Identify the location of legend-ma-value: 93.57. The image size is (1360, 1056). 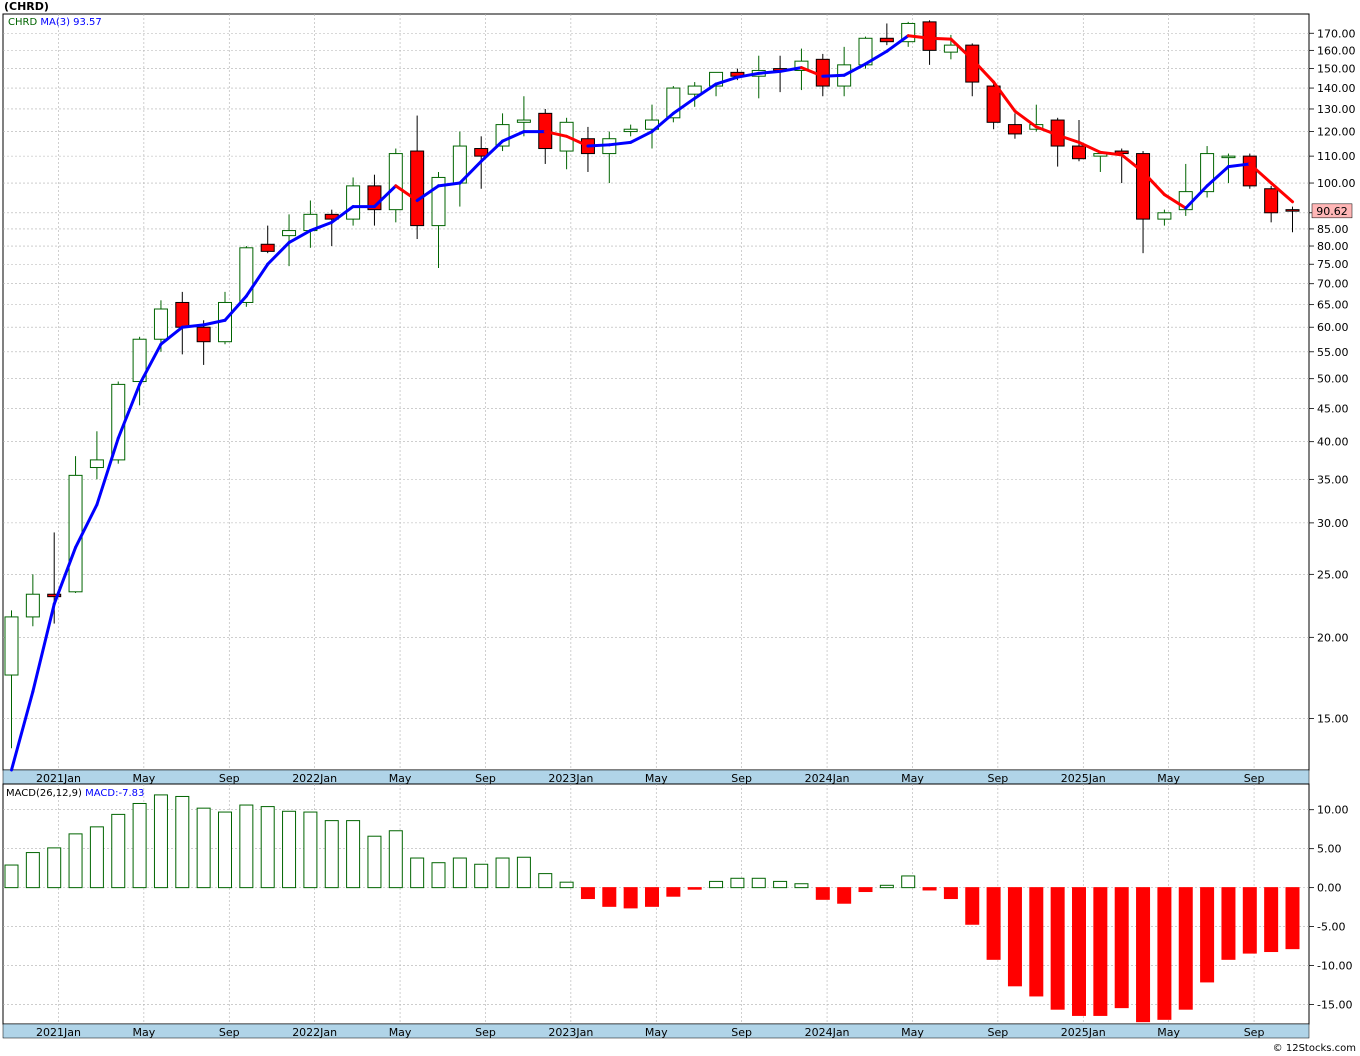
(87, 22).